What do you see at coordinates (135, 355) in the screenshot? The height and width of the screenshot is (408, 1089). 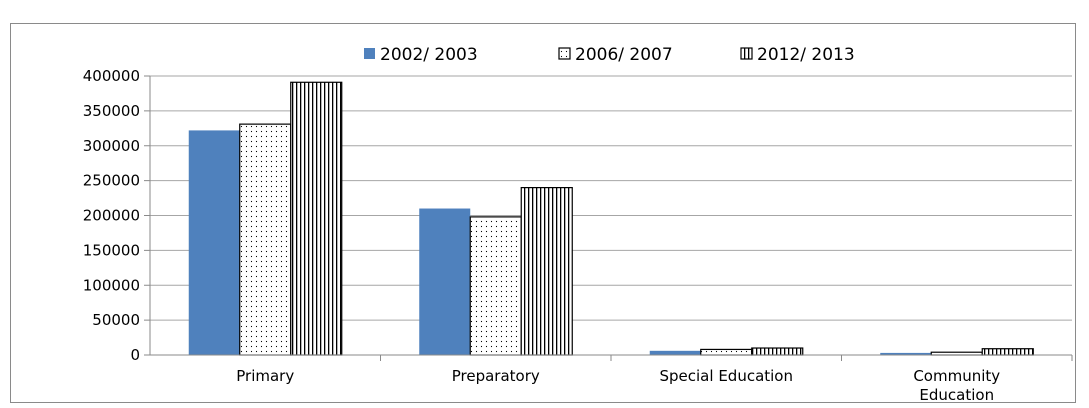 I see `y-tick-label: 0` at bounding box center [135, 355].